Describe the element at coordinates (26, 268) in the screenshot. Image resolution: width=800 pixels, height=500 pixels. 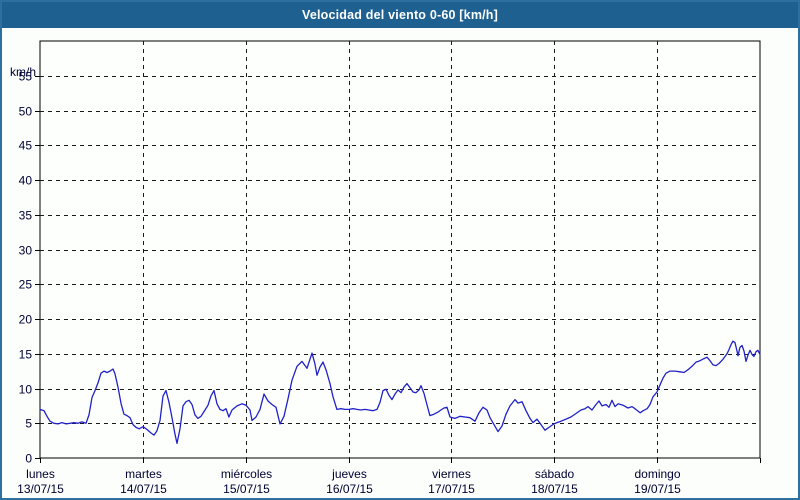
I see `y-axis-labels: 0 5 10 15 20 25 30 35 40 45 50 55` at that location.